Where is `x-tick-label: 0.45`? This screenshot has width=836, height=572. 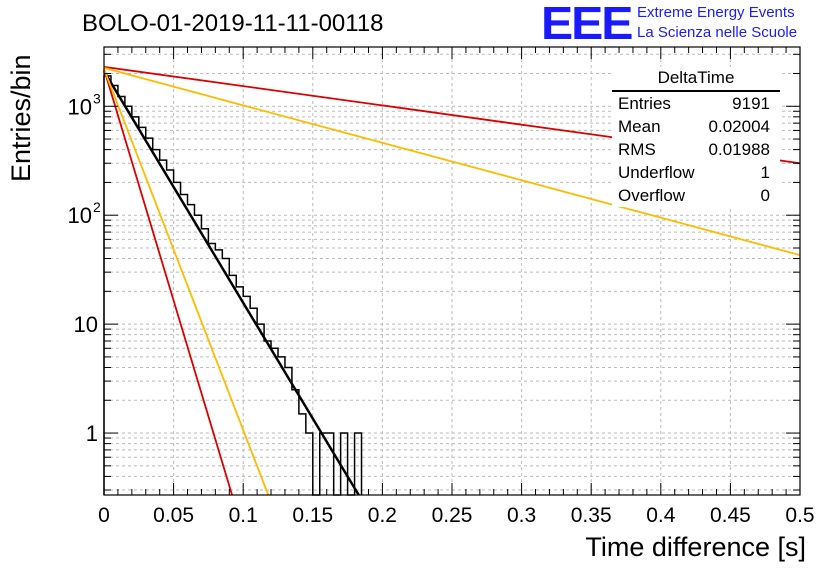 x-tick-label: 0.45 is located at coordinates (730, 515).